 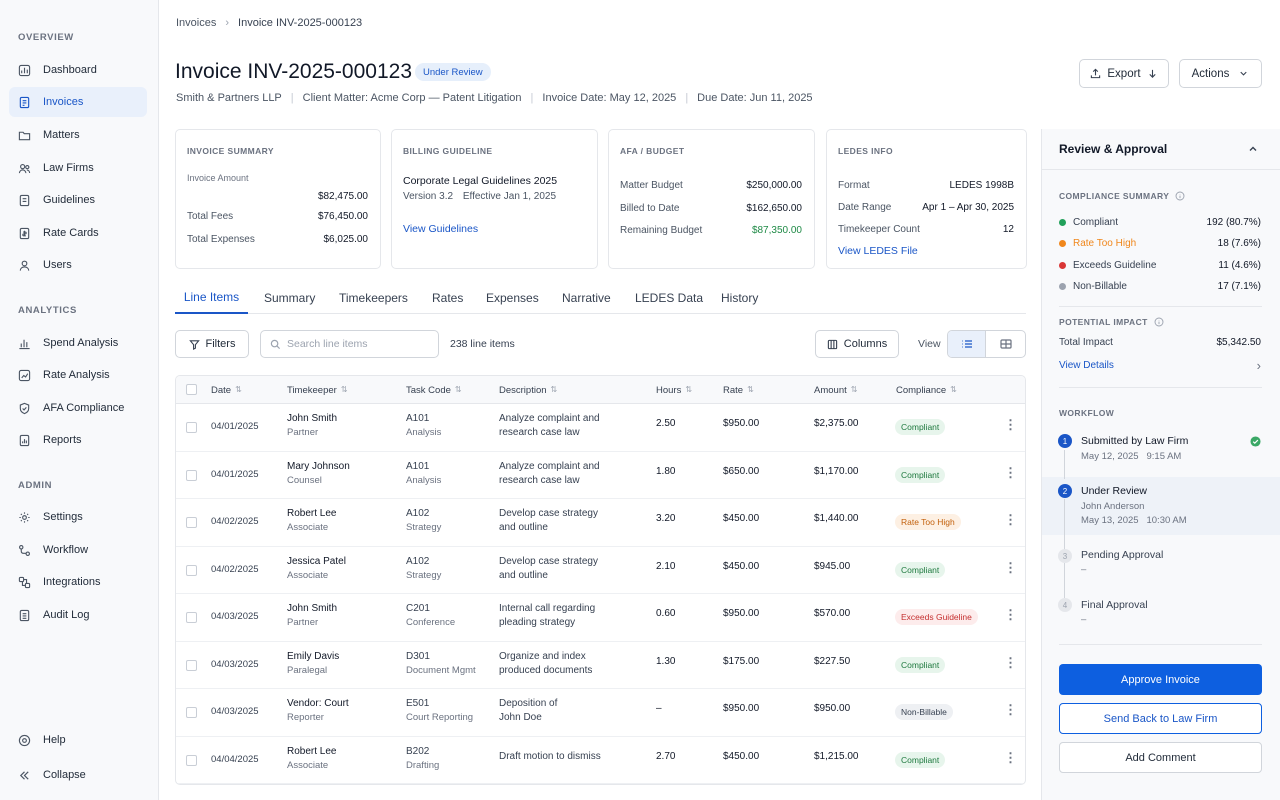 I want to click on tab-narrative: Narrative, so click(x=586, y=297).